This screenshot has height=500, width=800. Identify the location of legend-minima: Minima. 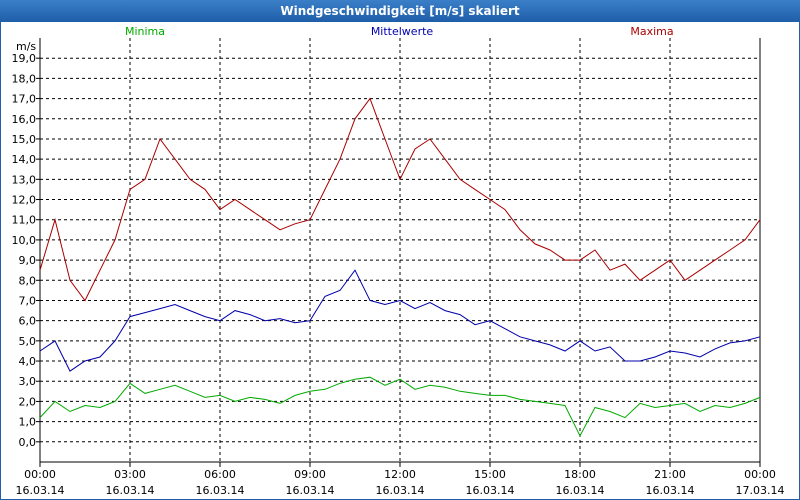
(145, 31).